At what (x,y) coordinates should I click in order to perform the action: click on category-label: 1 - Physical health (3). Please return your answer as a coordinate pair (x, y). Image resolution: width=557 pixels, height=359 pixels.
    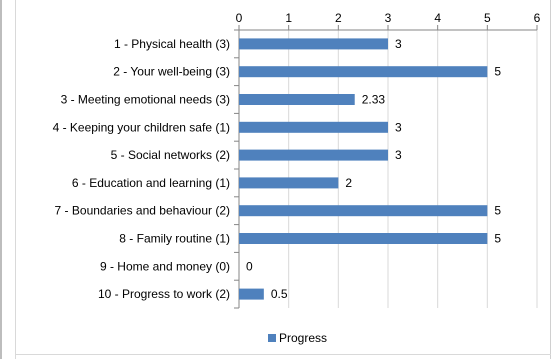
    Looking at the image, I should click on (172, 44).